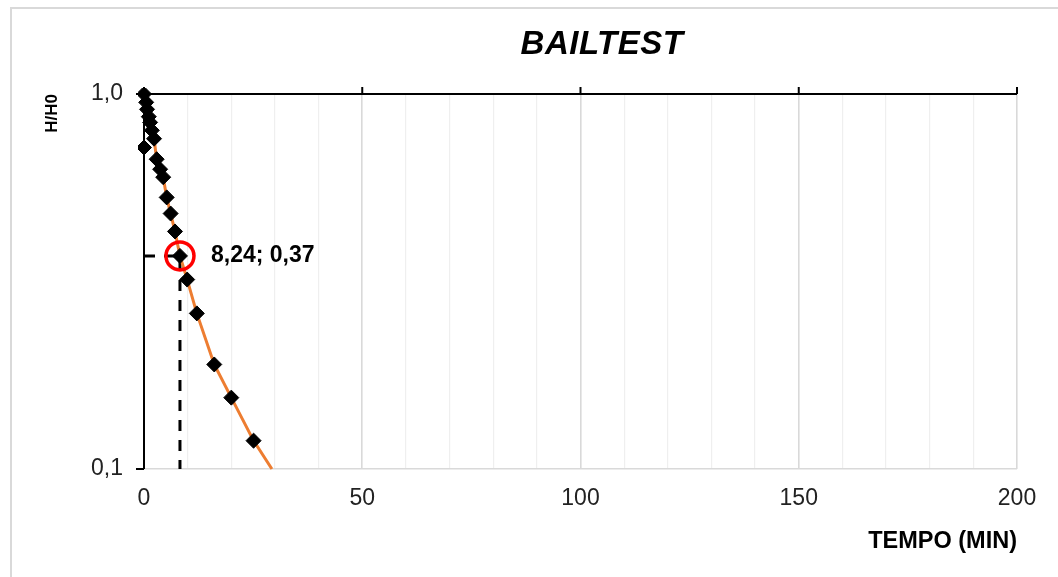 This screenshot has width=1058, height=577. I want to click on chart-title: BAILTEST, so click(602, 42).